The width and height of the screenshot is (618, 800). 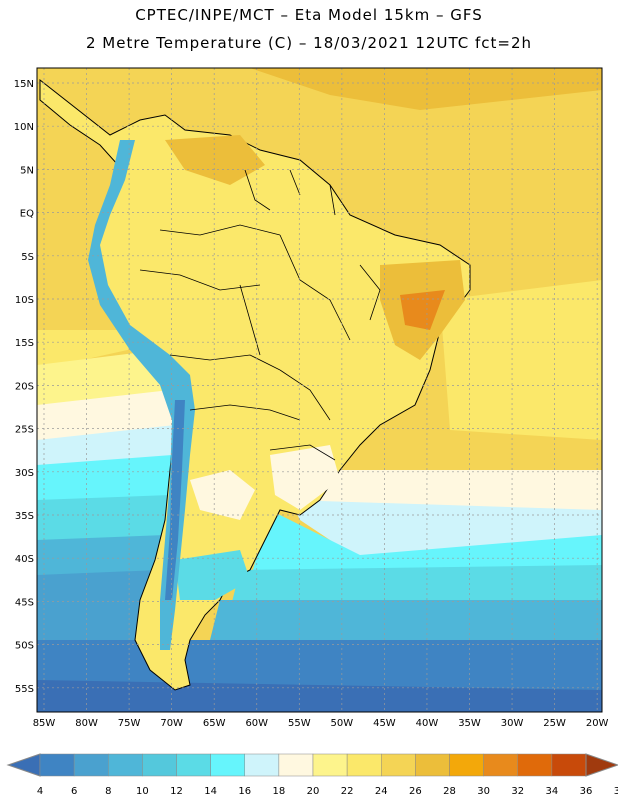 What do you see at coordinates (512, 723) in the screenshot?
I see `lon-label: 30W` at bounding box center [512, 723].